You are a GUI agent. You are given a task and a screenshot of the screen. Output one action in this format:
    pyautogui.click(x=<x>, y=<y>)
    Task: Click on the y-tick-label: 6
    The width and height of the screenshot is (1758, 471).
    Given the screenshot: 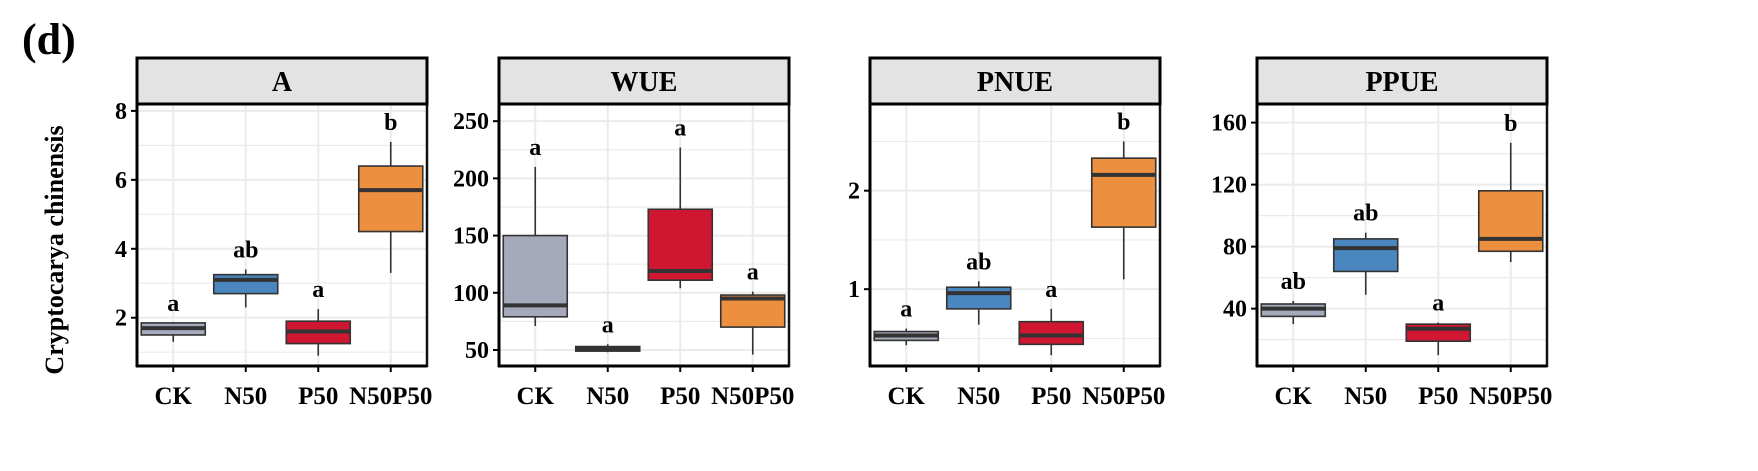 What is the action you would take?
    pyautogui.click(x=121, y=181)
    